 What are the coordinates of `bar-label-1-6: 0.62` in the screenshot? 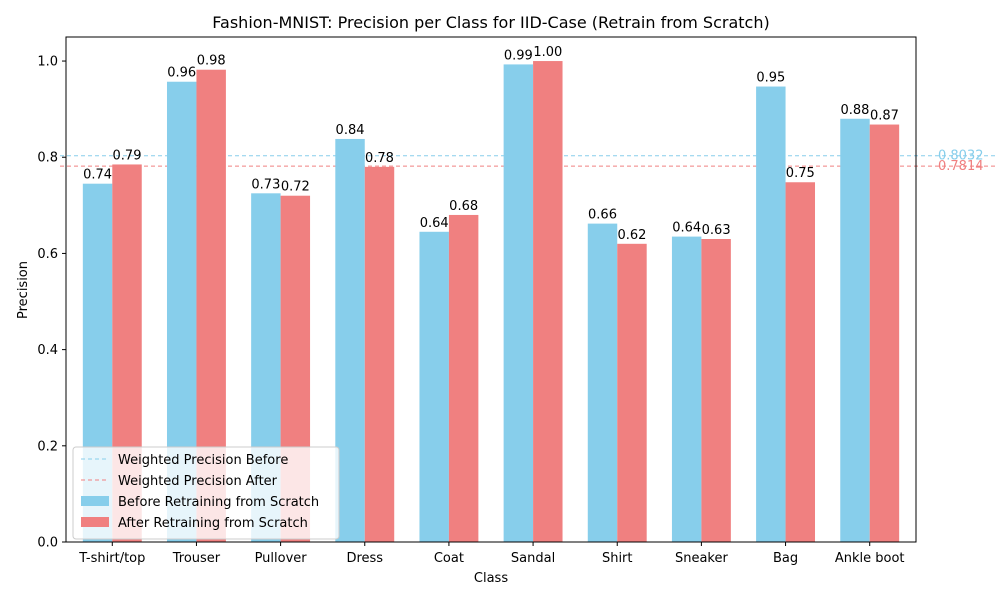 It's located at (631, 235).